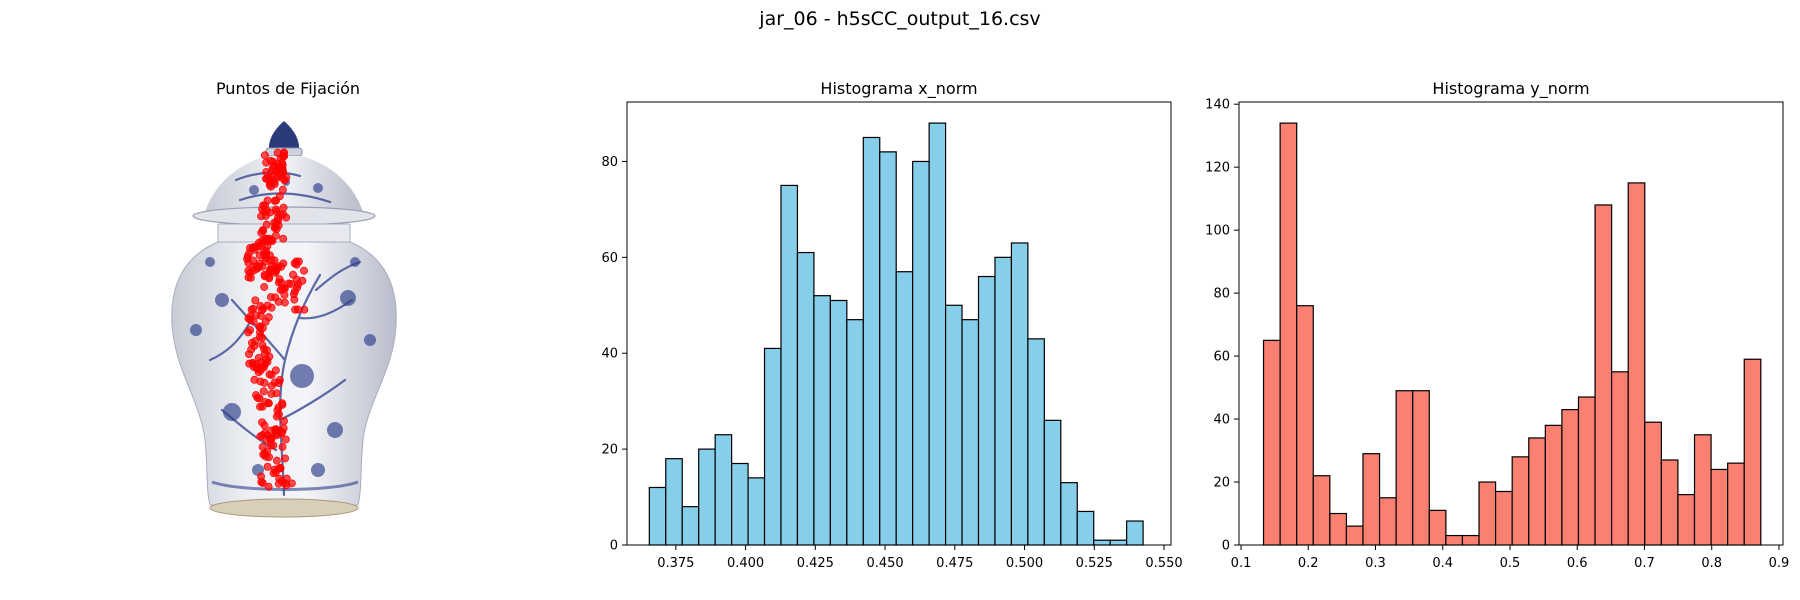 This screenshot has width=1800, height=600. I want to click on x-tick-label: 0.400, so click(745, 563).